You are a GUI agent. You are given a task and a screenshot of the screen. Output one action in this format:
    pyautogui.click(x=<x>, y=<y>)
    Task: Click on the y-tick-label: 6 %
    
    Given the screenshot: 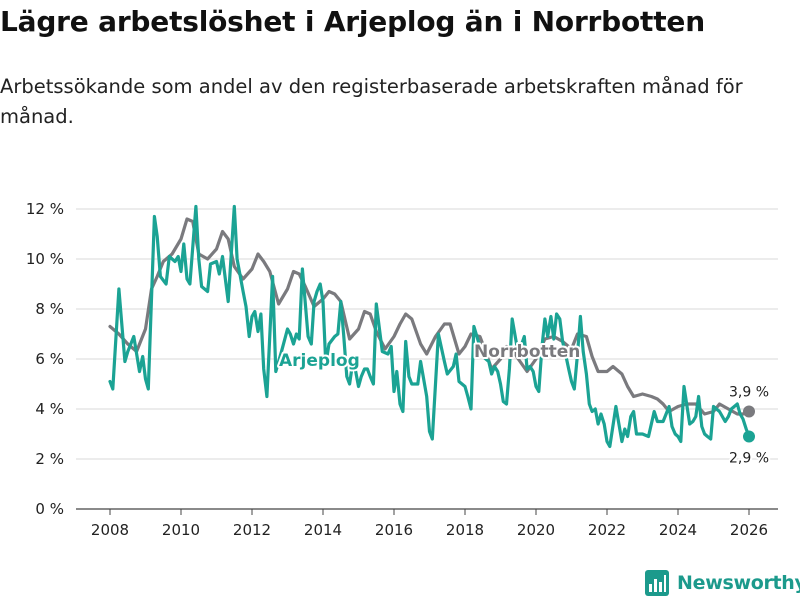 What is the action you would take?
    pyautogui.click(x=49, y=359)
    